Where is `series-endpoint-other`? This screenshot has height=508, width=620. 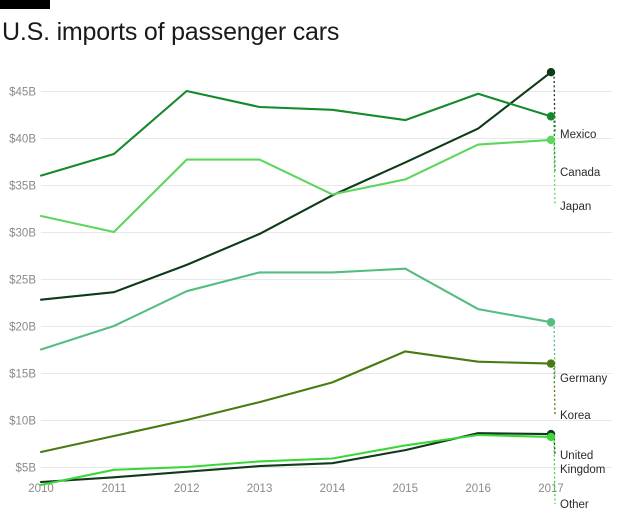
series-endpoint-other is located at coordinates (551, 437).